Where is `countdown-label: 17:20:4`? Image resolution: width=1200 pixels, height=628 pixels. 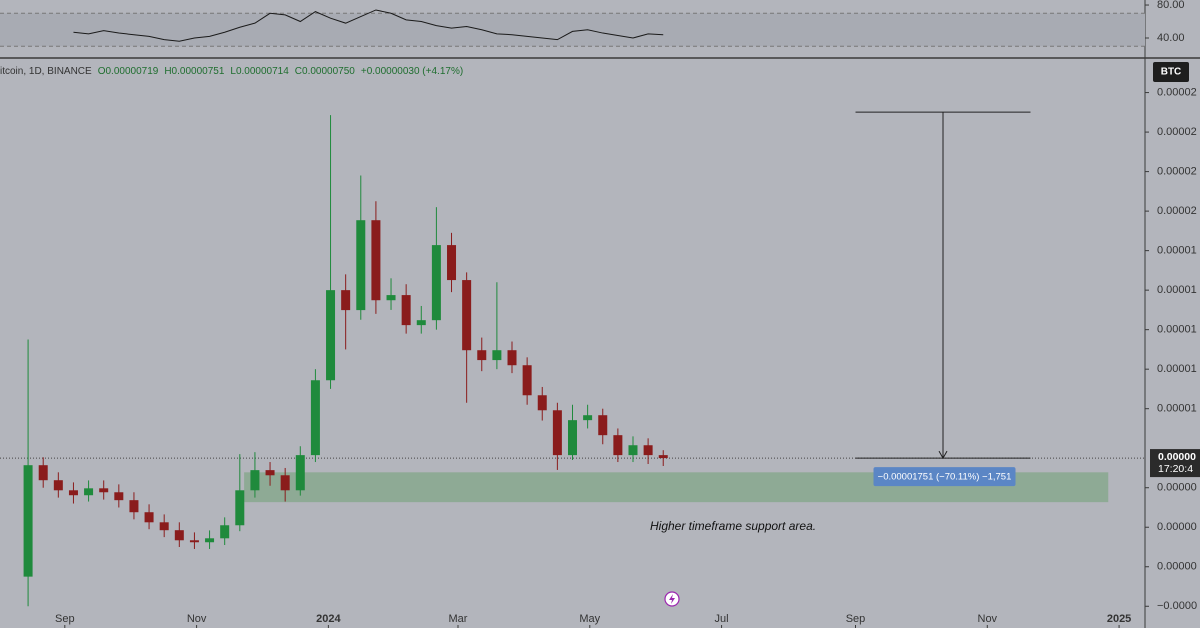
countdown-label: 17:20:4 is located at coordinates (1175, 469).